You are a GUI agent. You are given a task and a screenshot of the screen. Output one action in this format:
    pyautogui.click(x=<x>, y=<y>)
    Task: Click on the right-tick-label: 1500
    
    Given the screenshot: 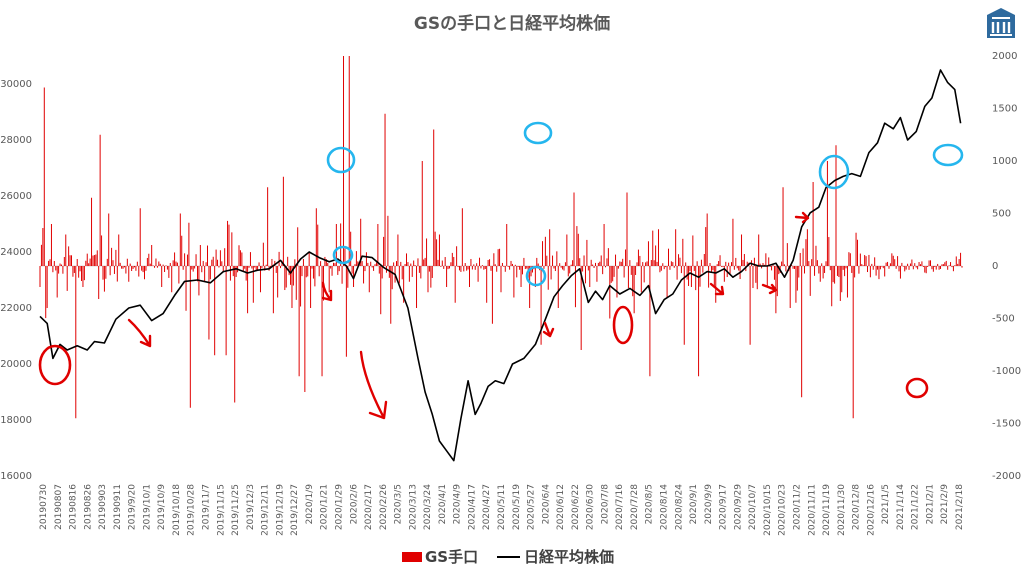 What is the action you would take?
    pyautogui.click(x=1004, y=109)
    